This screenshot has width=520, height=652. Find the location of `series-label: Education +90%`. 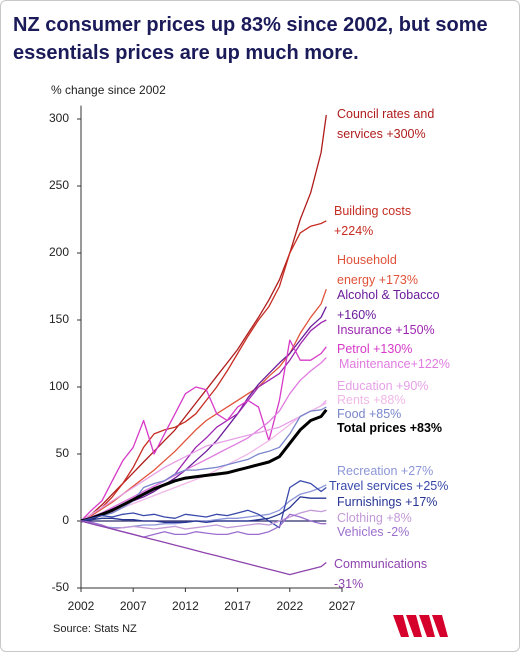

series-label: Education +90% is located at coordinates (383, 386).